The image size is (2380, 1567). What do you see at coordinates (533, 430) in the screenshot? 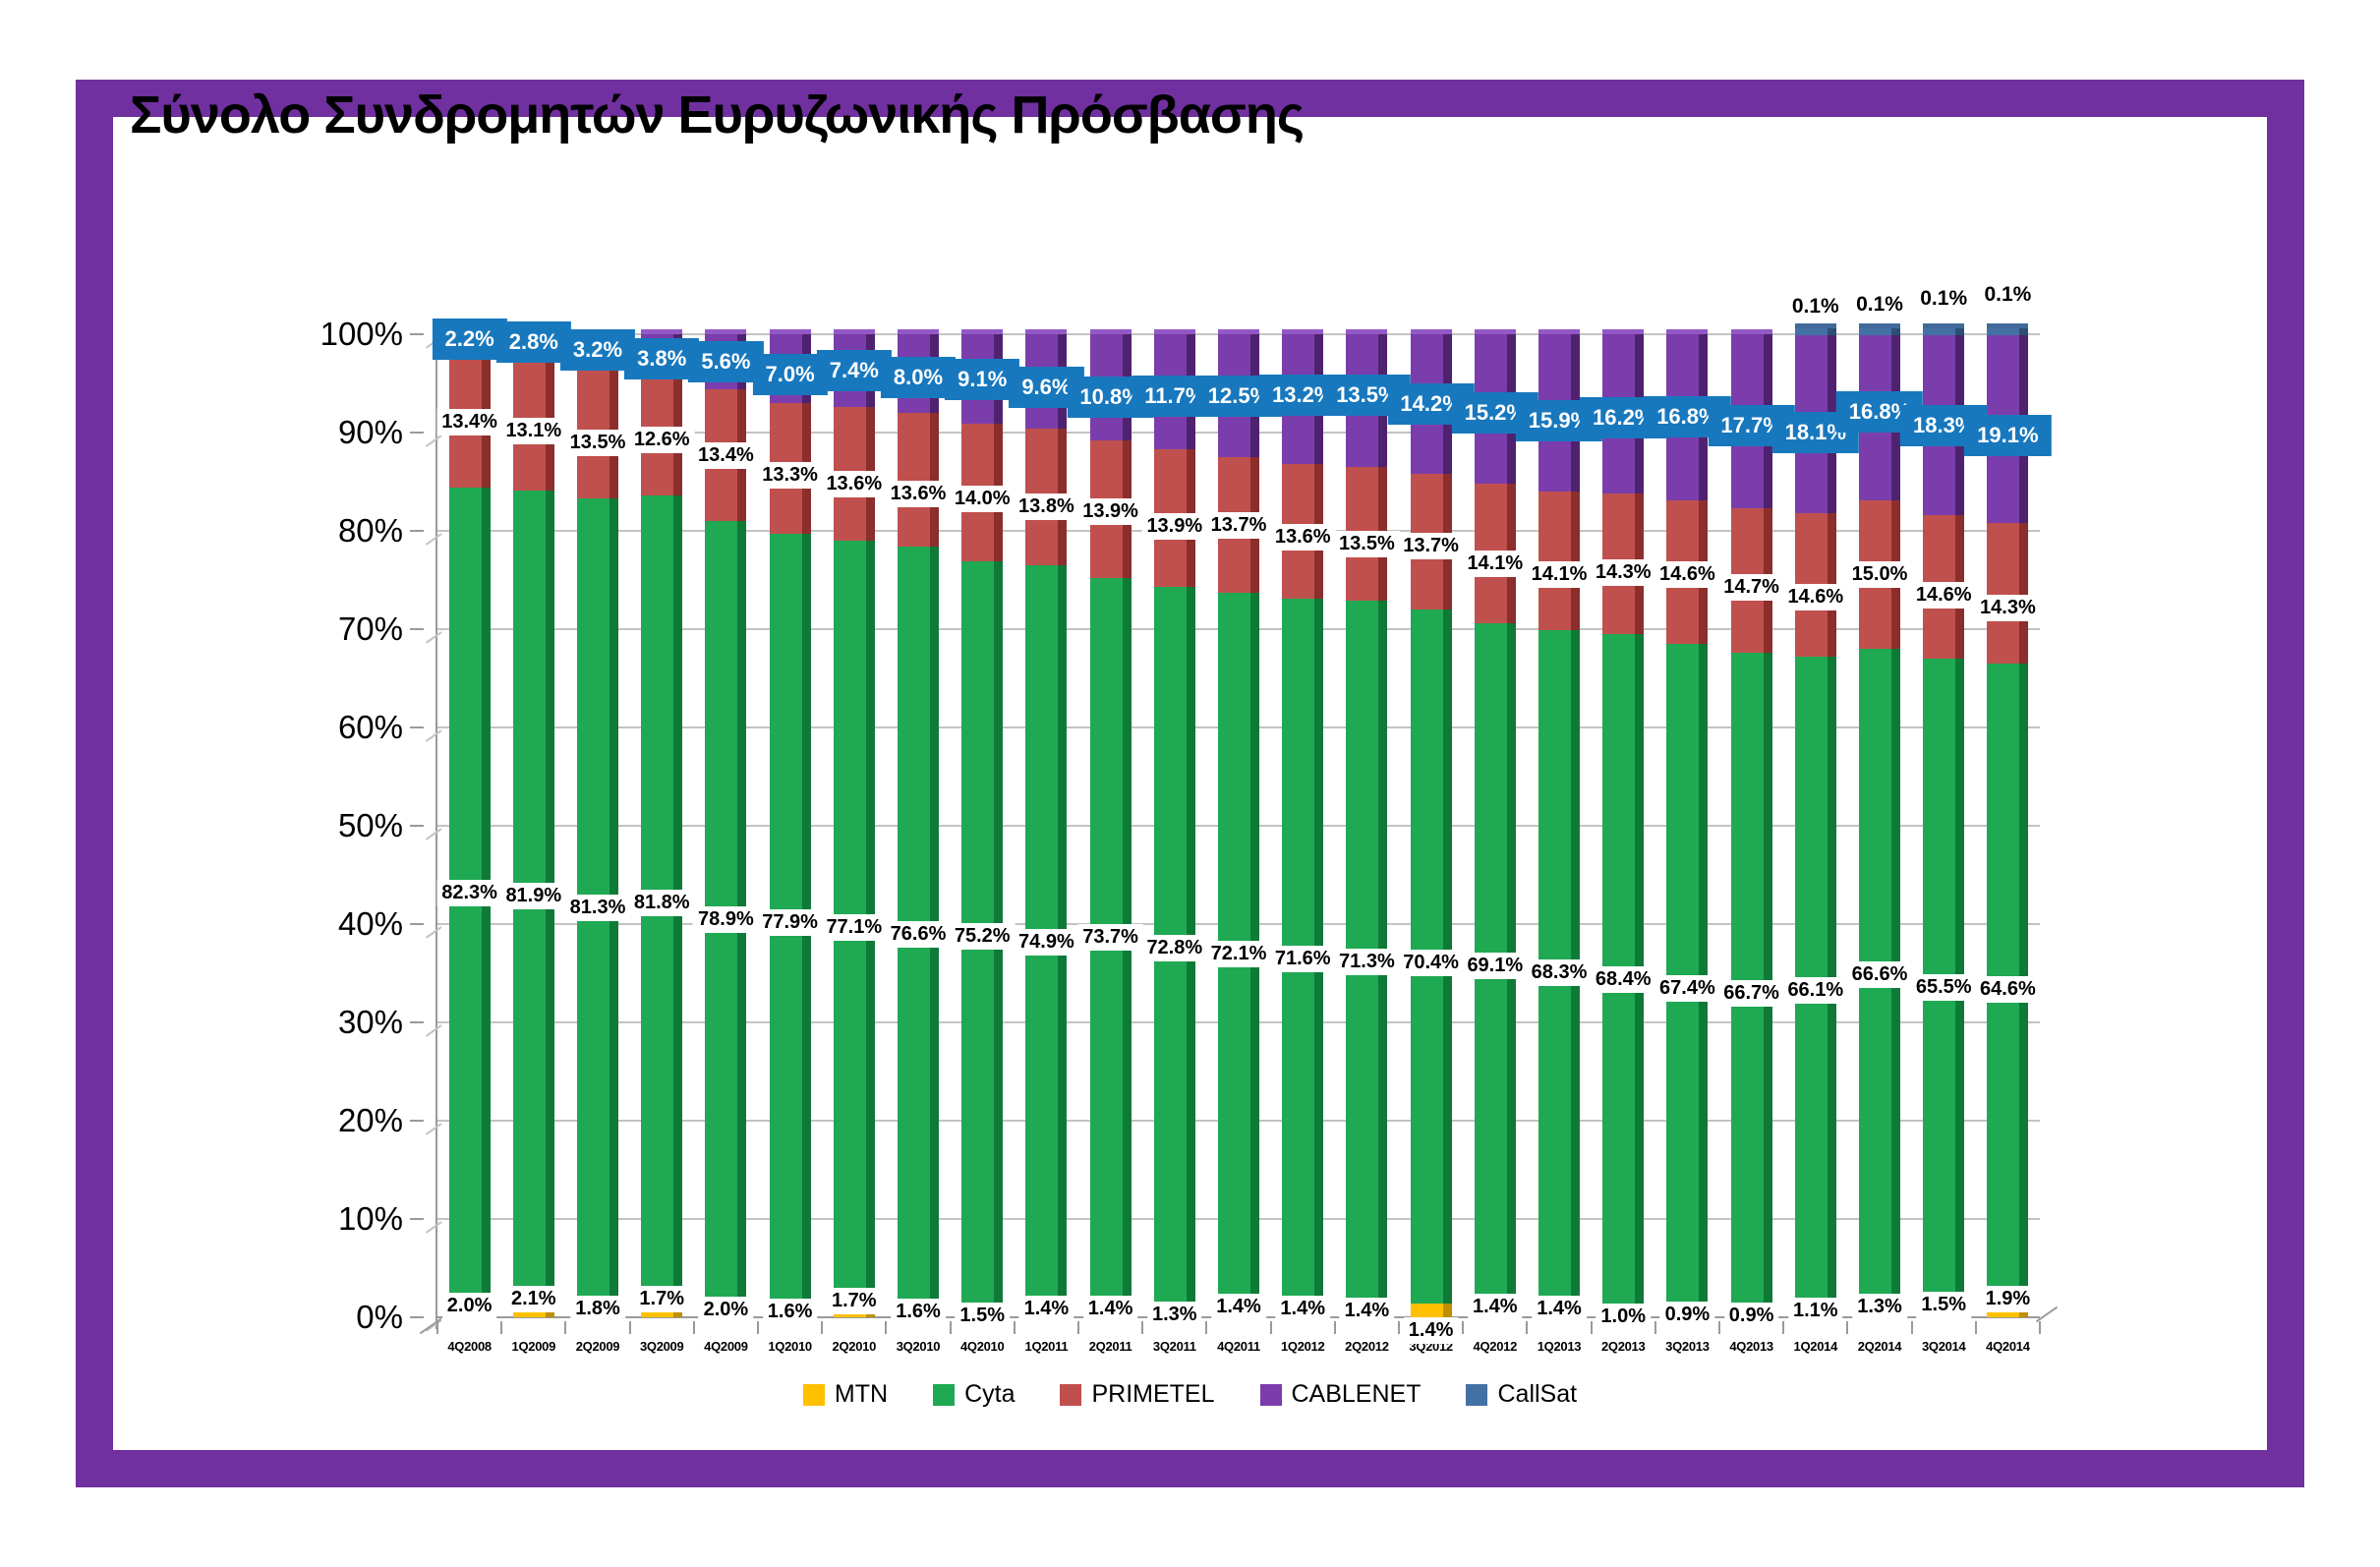
I see `data-label-primetel: 13.1%` at bounding box center [533, 430].